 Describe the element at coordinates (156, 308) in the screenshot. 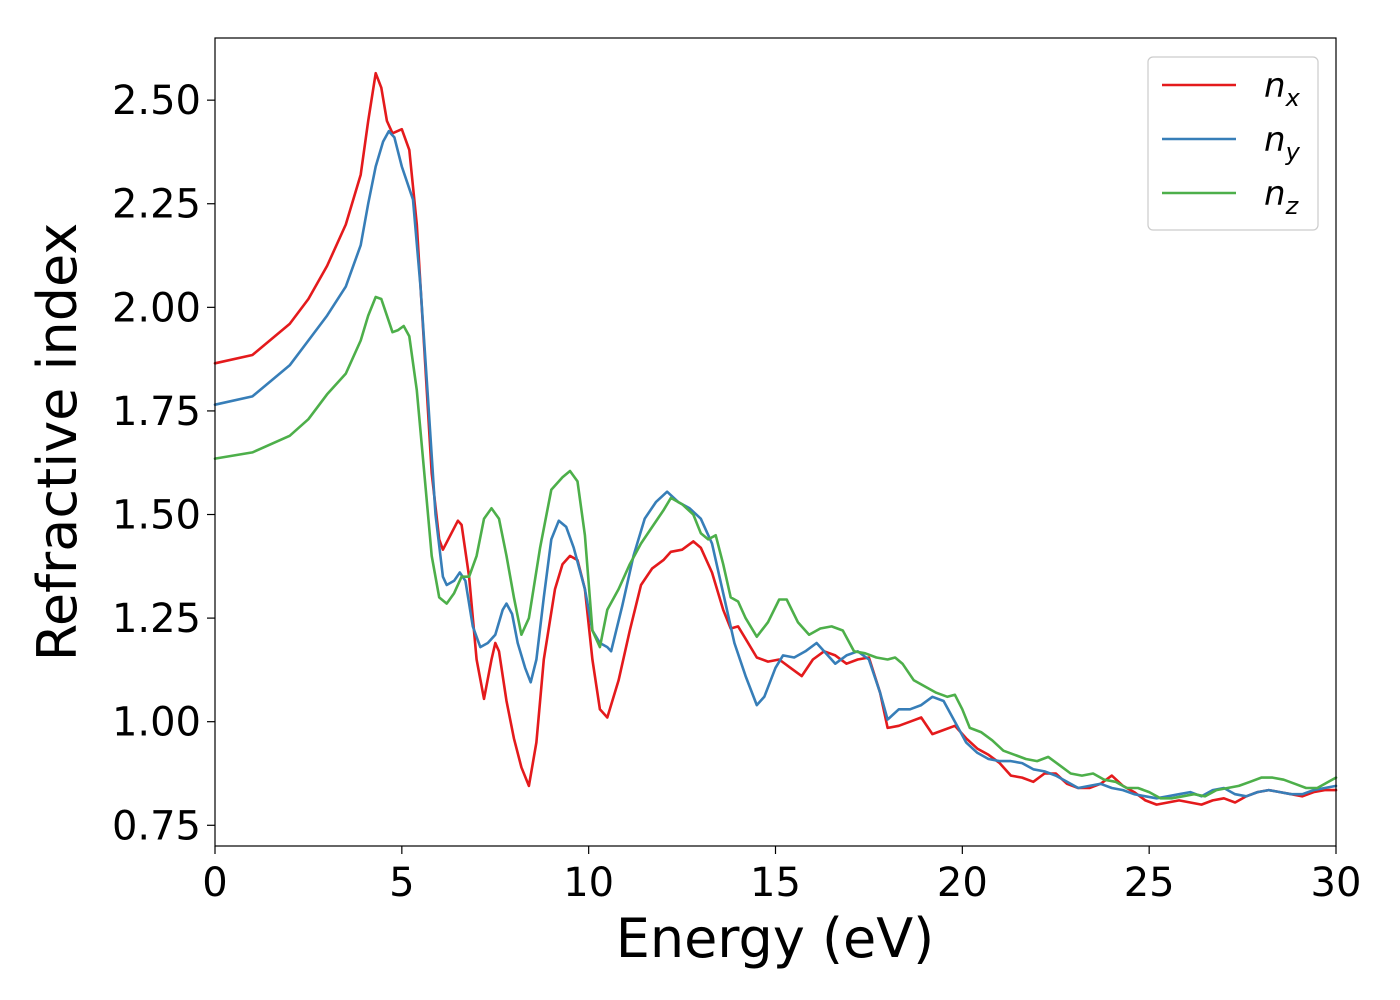

I see `y-tick-label: 2.00` at that location.